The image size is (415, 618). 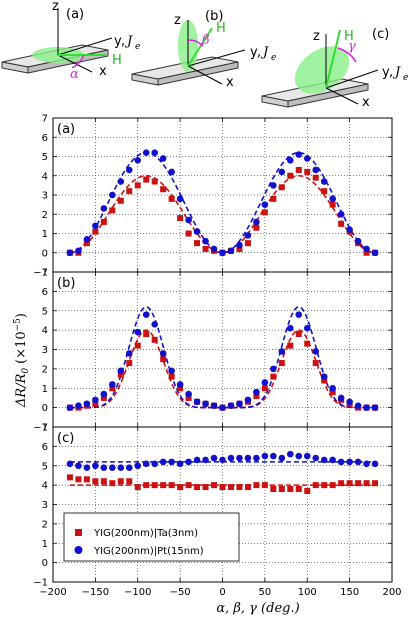 I want to click on schematic-b-label: (b), so click(x=214, y=16).